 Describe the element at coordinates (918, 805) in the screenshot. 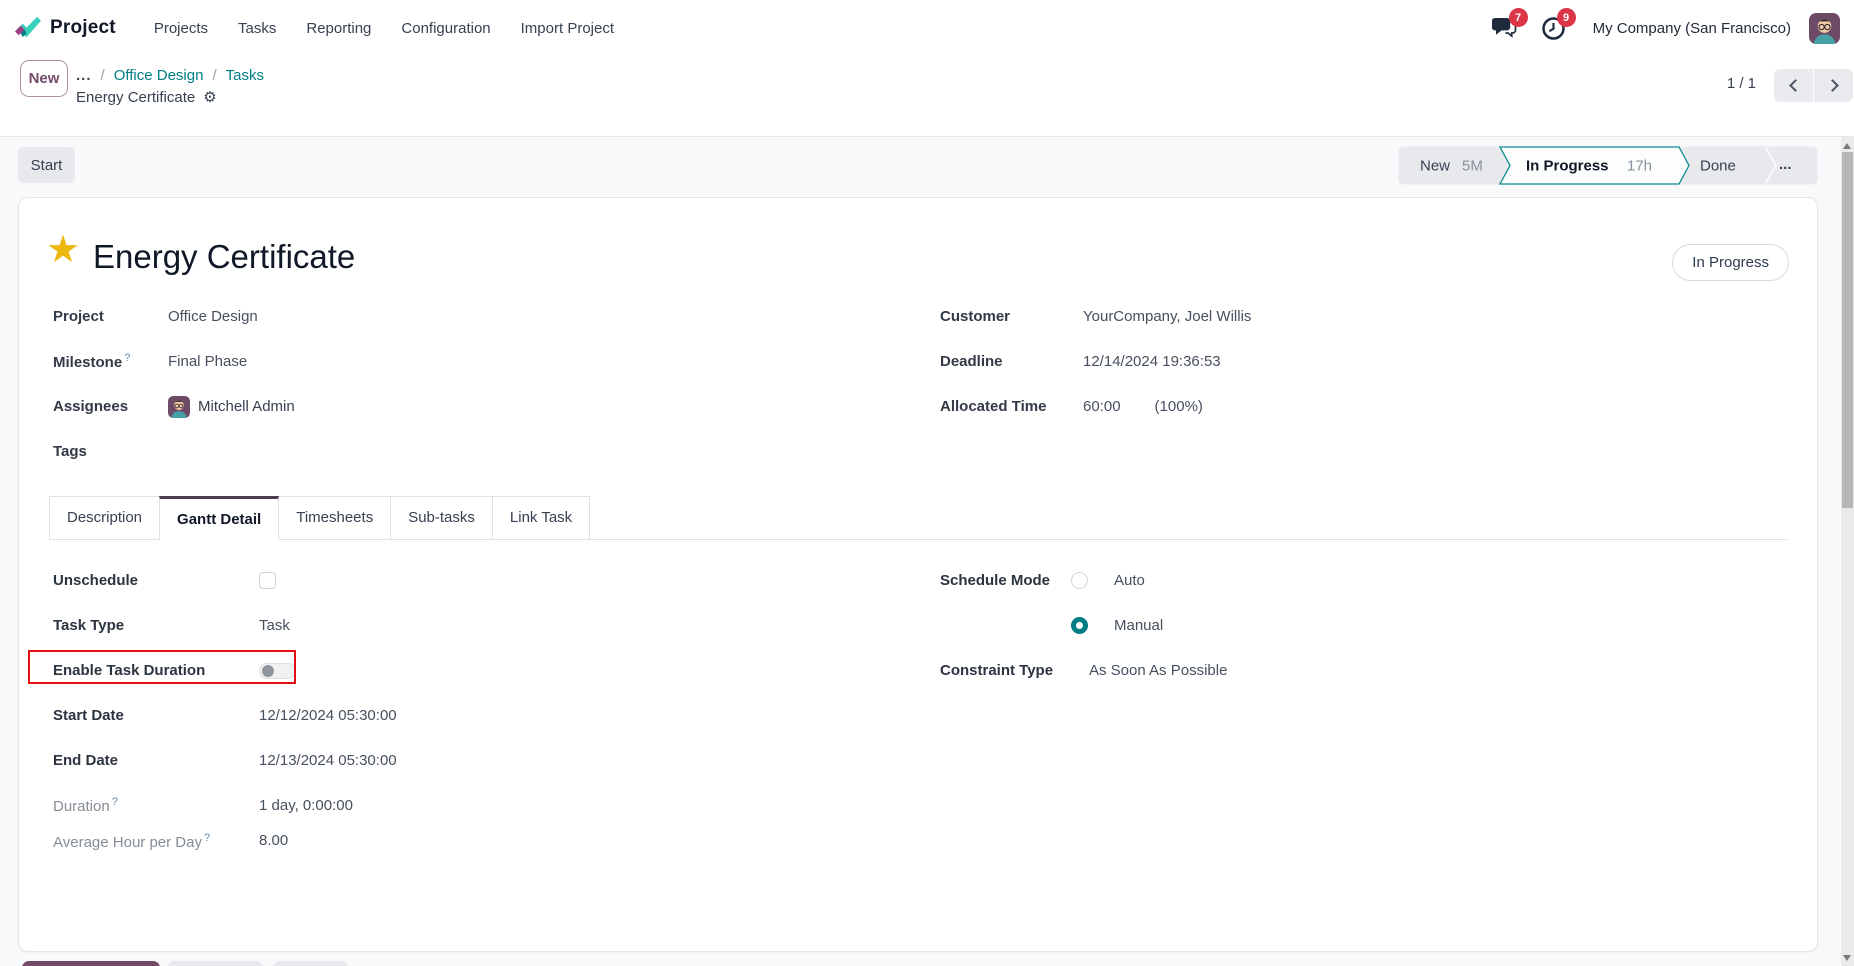

I see `field-row-duration: Duration? 1 day, 0:00:00` at that location.